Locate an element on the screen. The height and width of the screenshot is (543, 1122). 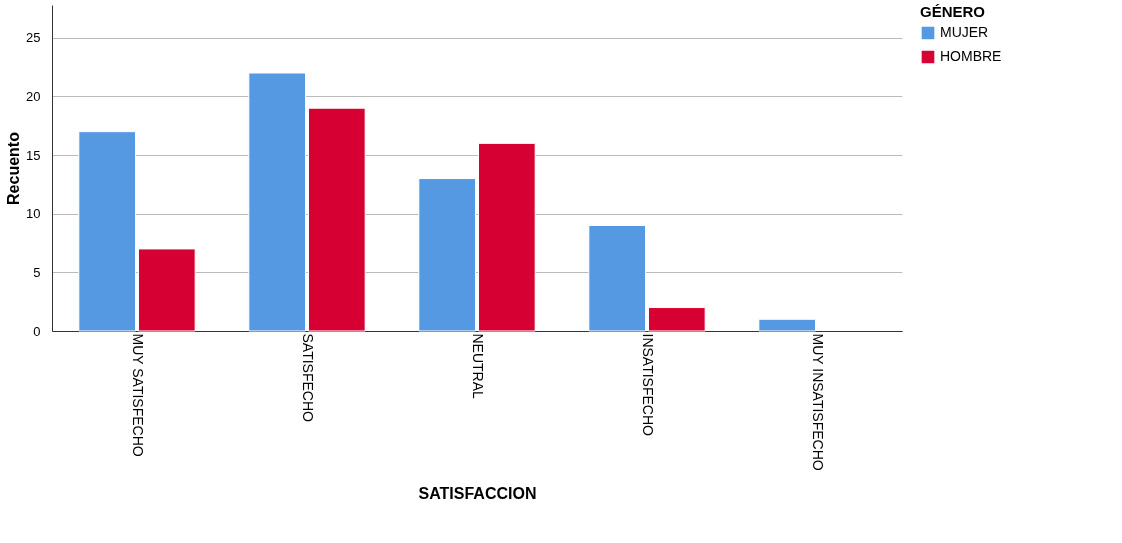
y-tick-label: 0 is located at coordinates (37, 331).